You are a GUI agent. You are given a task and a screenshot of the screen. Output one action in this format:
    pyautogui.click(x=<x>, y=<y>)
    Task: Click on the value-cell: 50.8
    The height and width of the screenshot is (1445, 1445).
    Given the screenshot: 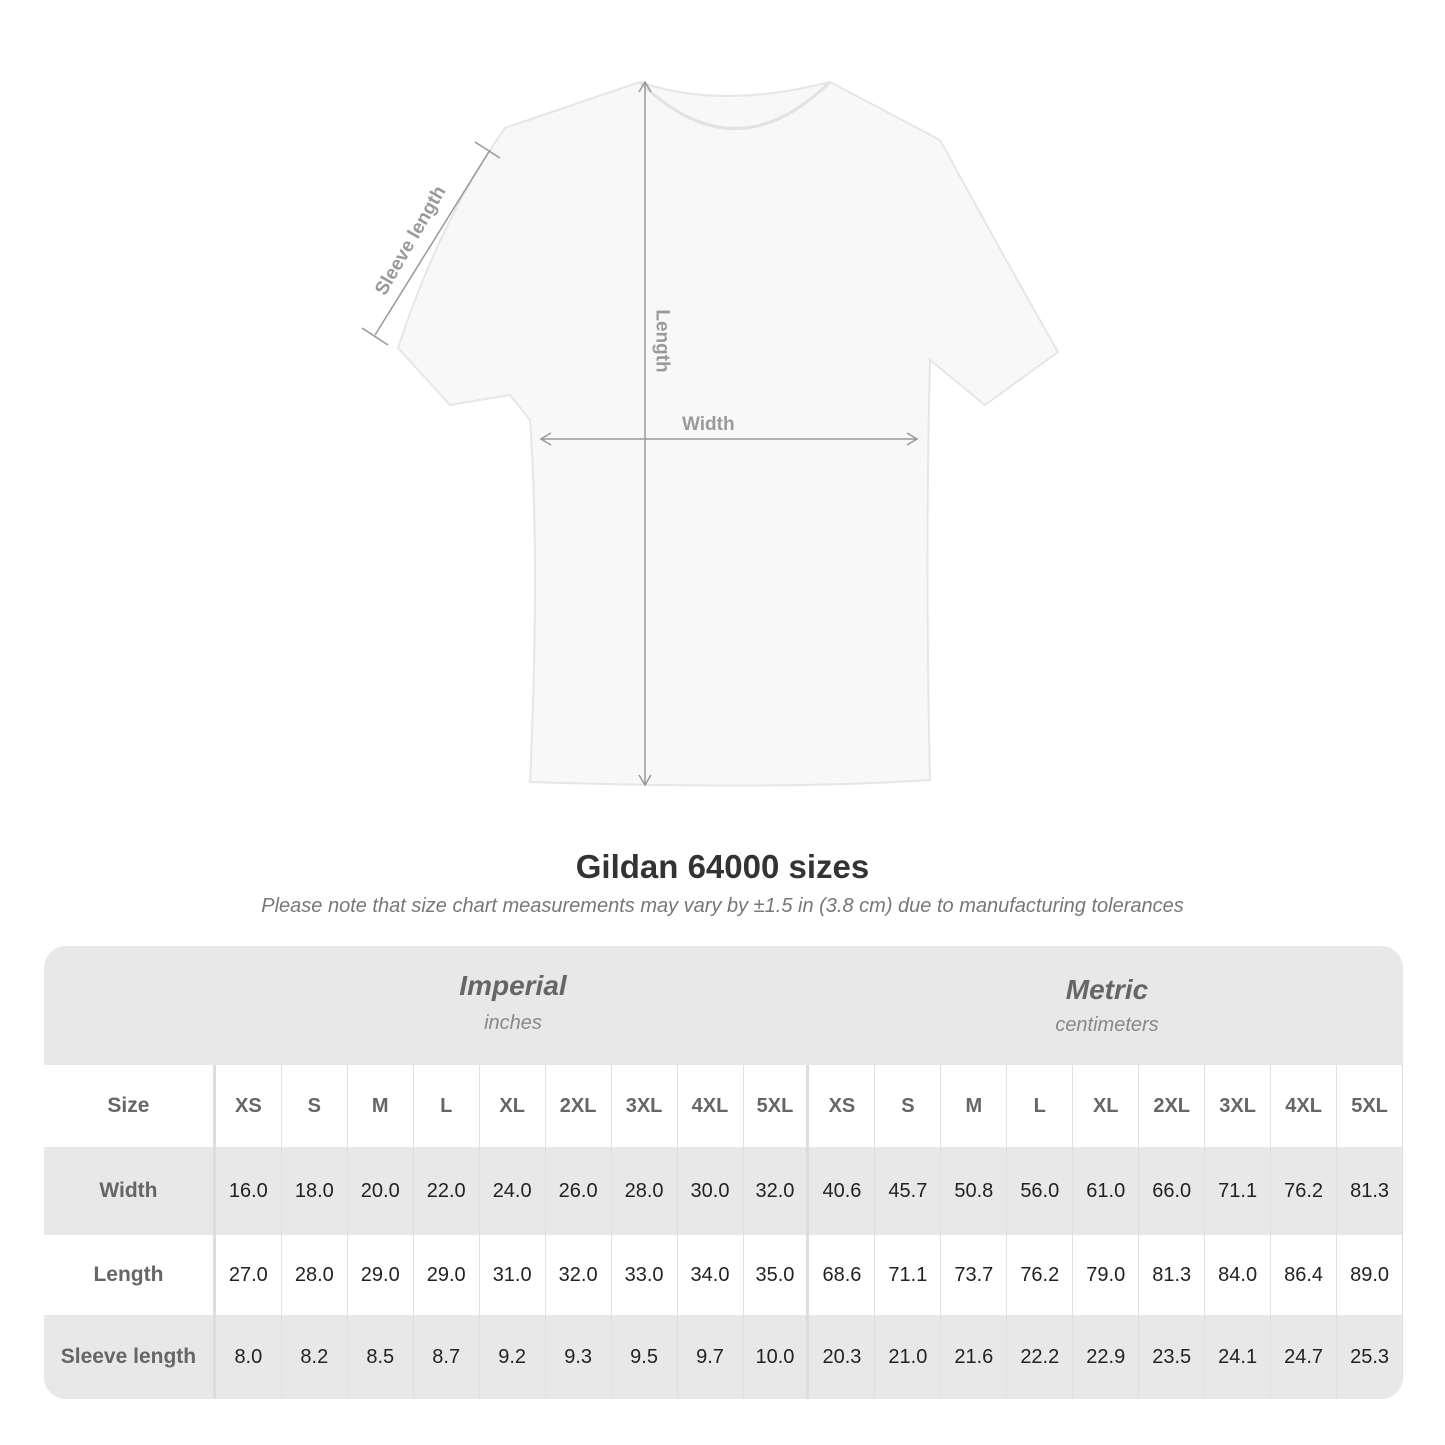 What is the action you would take?
    pyautogui.click(x=974, y=1191)
    